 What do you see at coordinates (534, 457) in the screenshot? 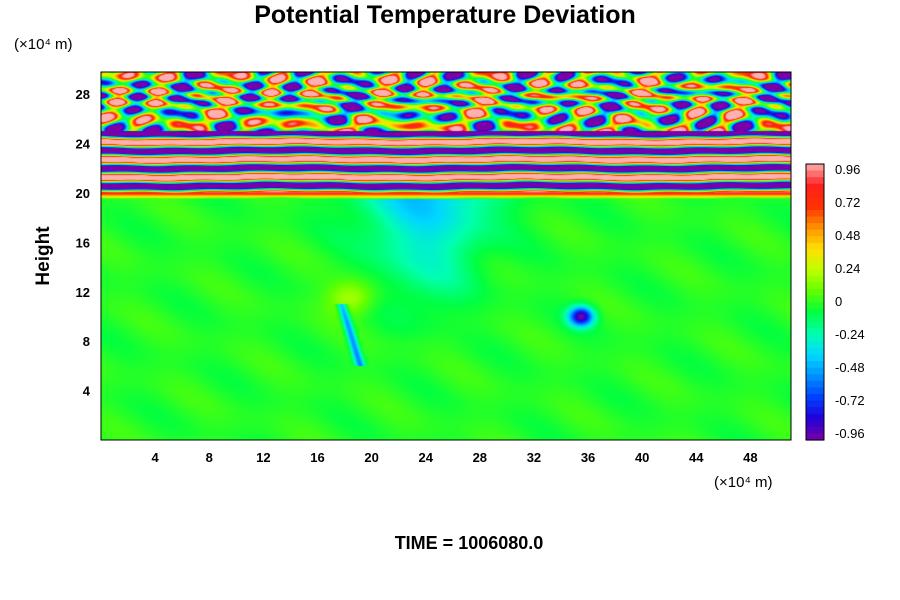
I see `x-tick-label: 32` at bounding box center [534, 457].